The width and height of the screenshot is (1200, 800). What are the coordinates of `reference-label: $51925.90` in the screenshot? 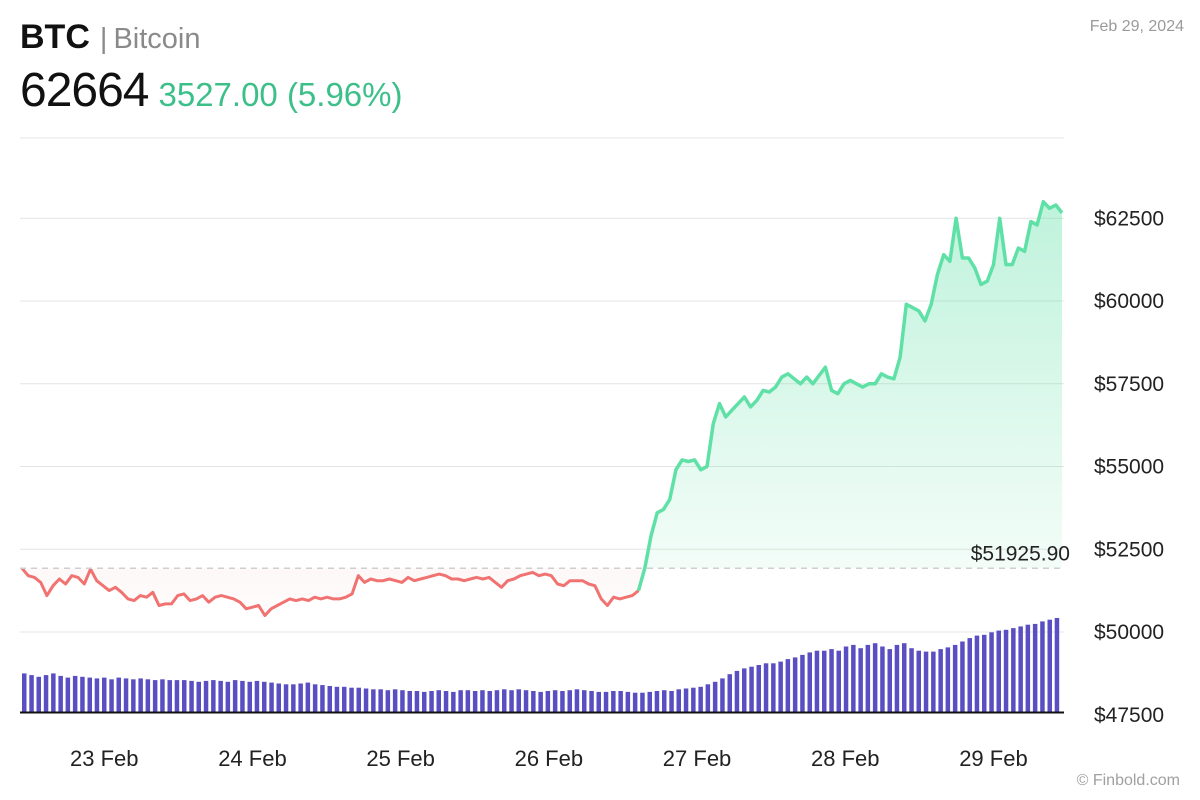 It's located at (1020, 553).